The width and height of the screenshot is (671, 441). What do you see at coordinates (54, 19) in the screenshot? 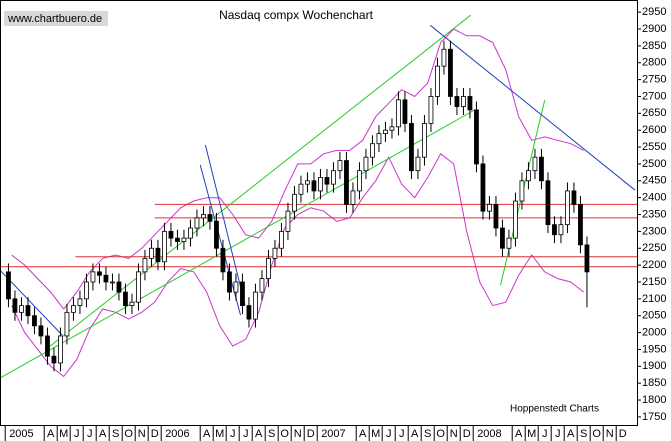
I see `watermark: www.chartbuero.de` at bounding box center [54, 19].